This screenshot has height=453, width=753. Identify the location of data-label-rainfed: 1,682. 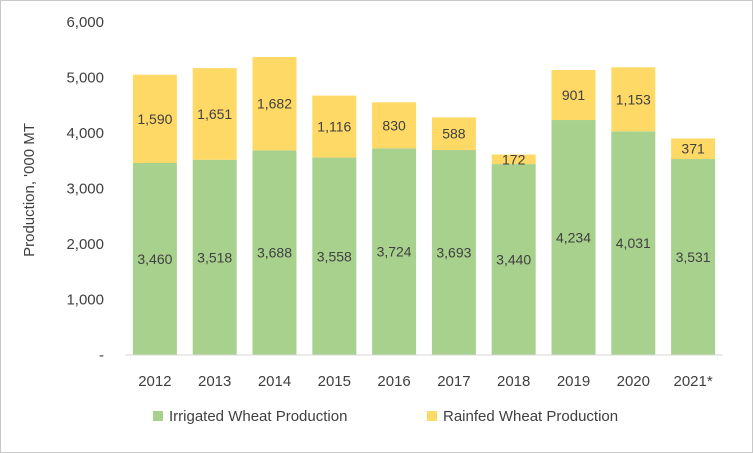
(274, 104).